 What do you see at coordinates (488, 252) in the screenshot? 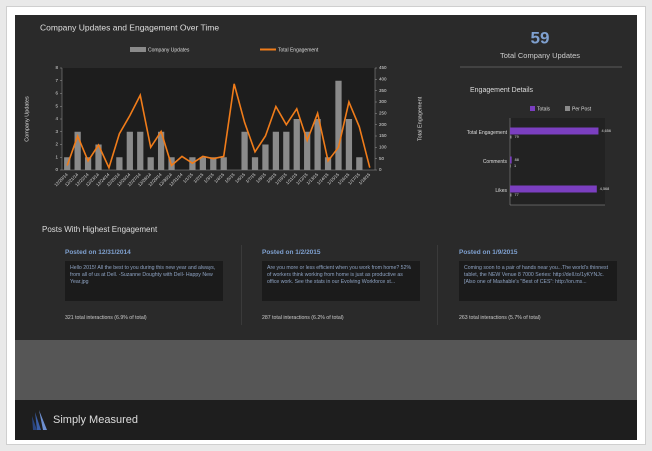
I see `post-date: Posted on 1/9/2015` at bounding box center [488, 252].